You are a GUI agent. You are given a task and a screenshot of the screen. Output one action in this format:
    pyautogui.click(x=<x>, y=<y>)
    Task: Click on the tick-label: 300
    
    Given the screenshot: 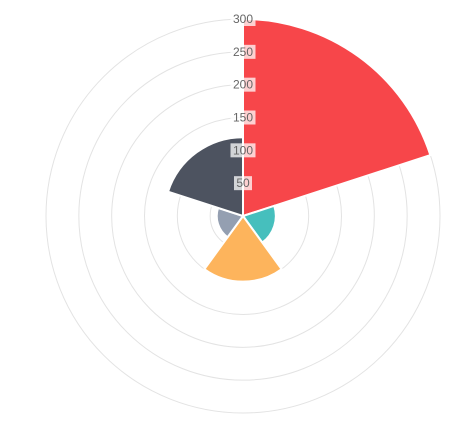 What is the action you would take?
    pyautogui.click(x=243, y=19)
    